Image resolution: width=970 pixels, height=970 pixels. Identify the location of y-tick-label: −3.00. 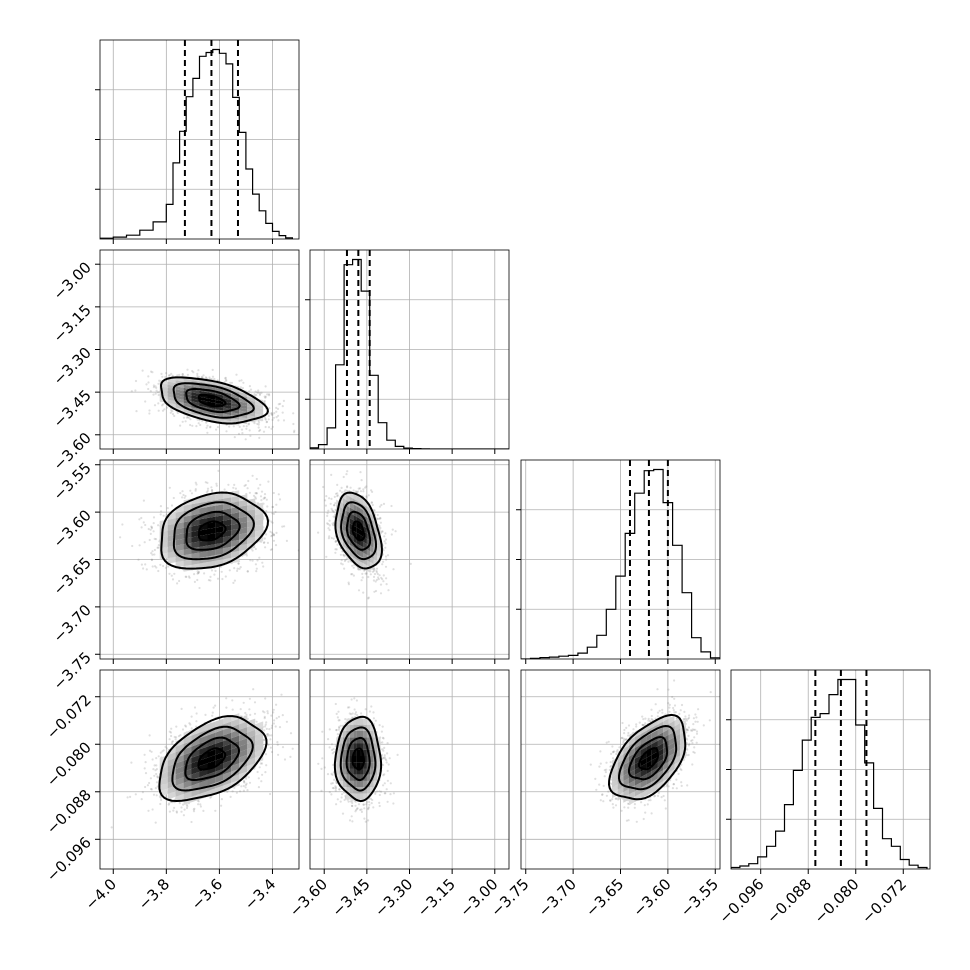
(72, 280).